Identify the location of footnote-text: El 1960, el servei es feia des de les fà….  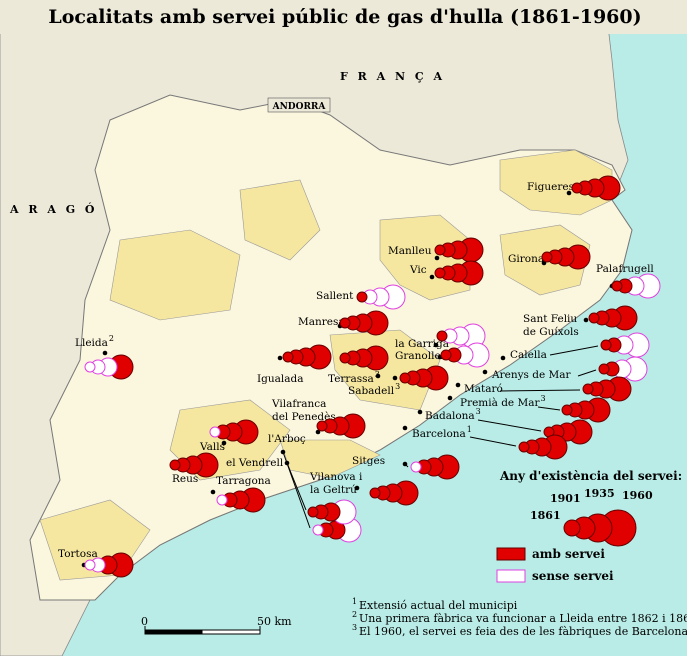
(523, 631).